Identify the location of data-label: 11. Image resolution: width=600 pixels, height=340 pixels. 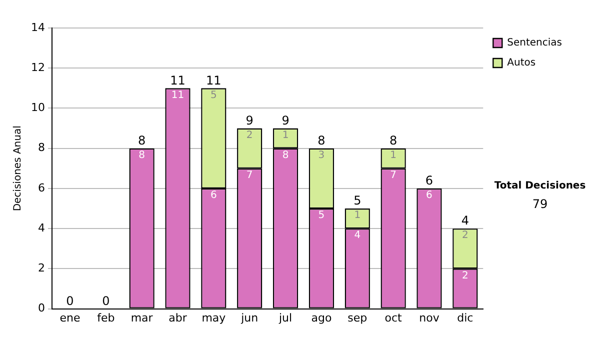
(177, 95).